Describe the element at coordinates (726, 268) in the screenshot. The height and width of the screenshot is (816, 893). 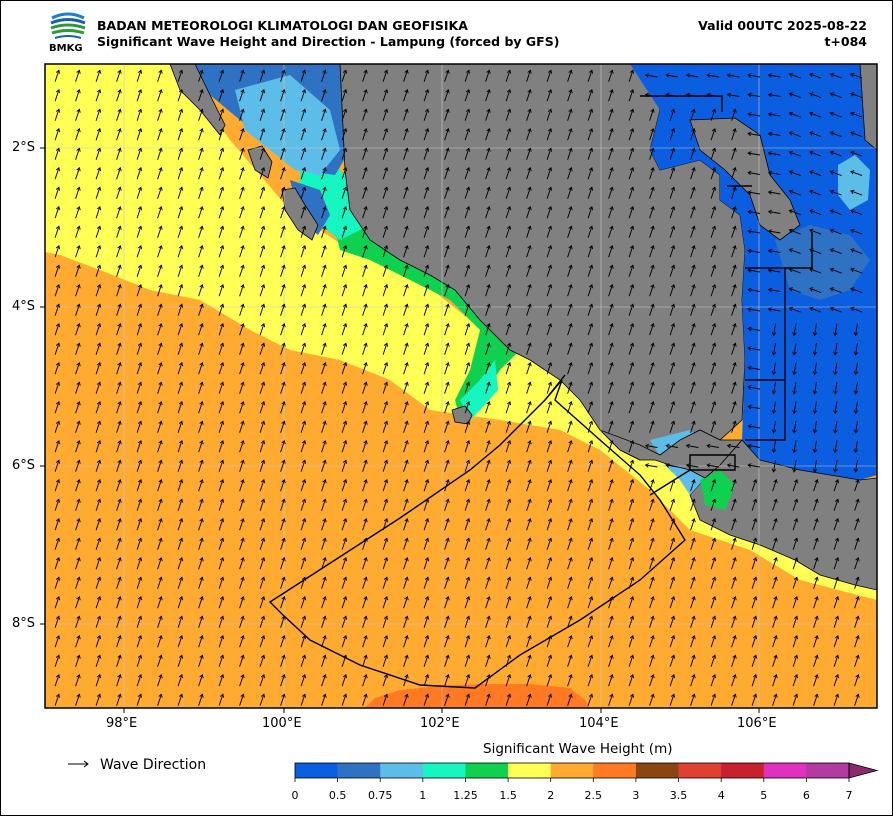
I see `boundary-java-sea` at that location.